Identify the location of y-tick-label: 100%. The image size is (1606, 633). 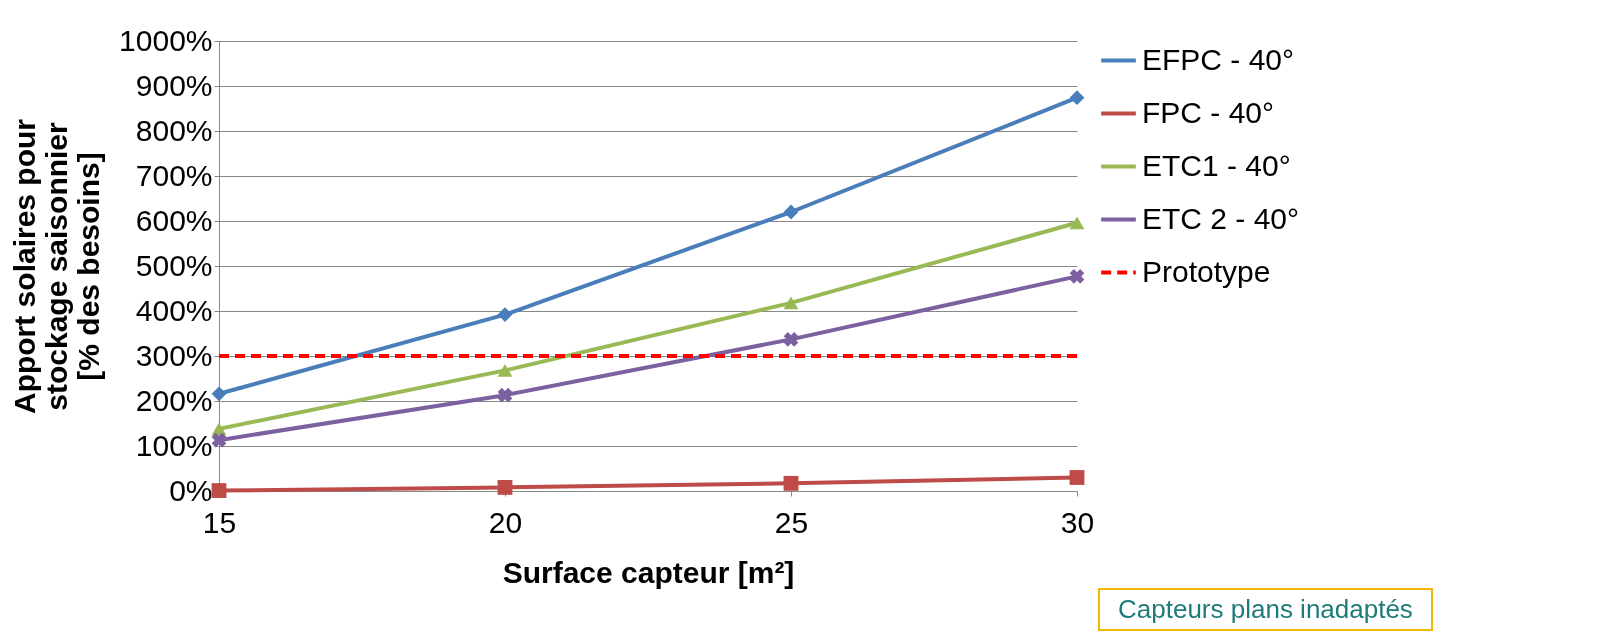
(174, 445).